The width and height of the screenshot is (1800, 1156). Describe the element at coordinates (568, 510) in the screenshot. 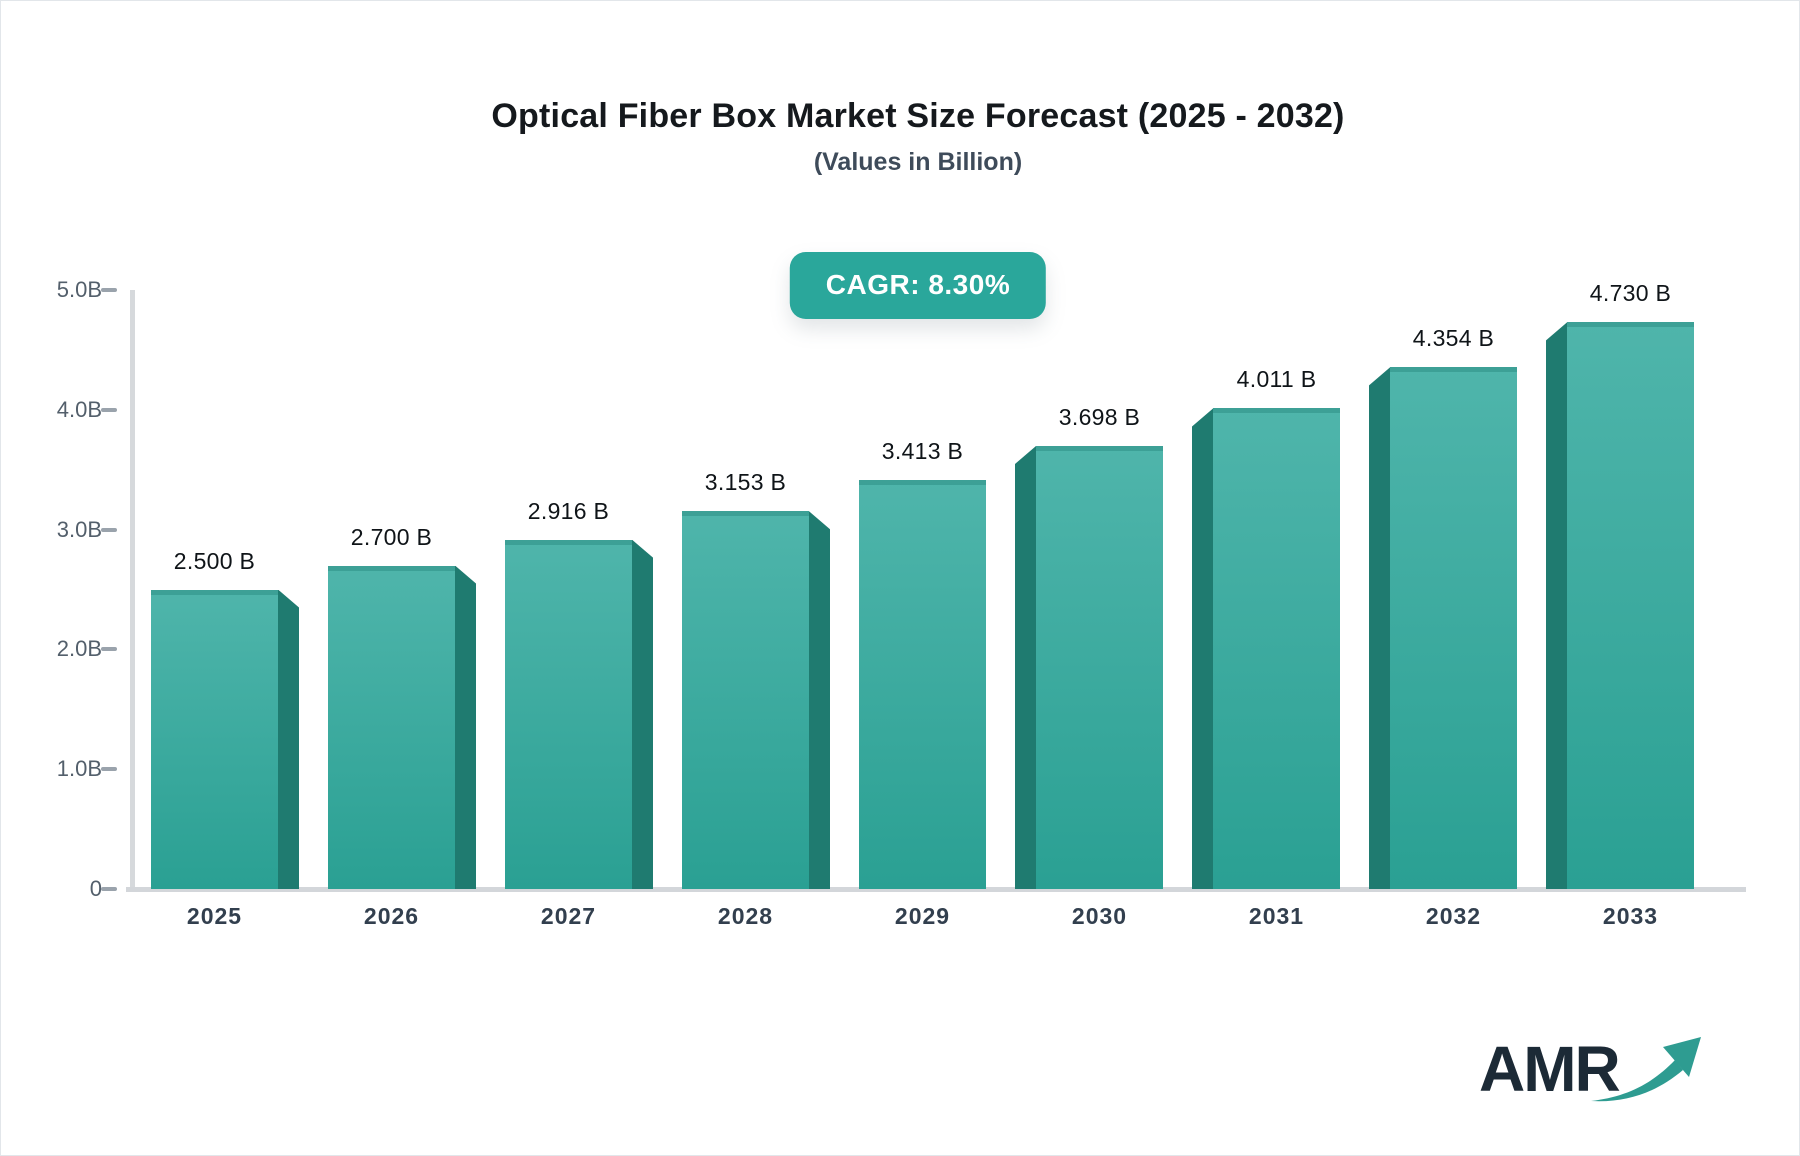

I see `bar-value-label: 2.916 B` at that location.